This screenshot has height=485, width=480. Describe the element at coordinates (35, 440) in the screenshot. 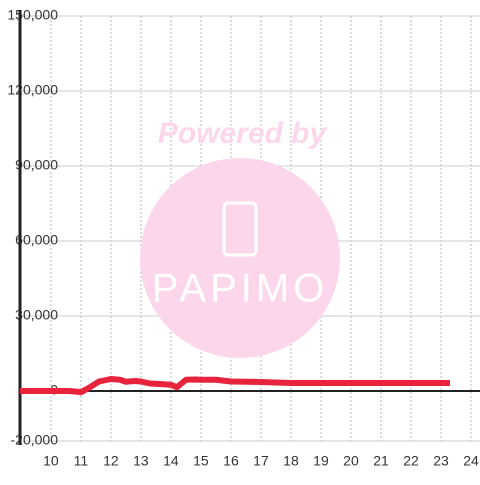

I see `y-tick-label: -20,000` at that location.